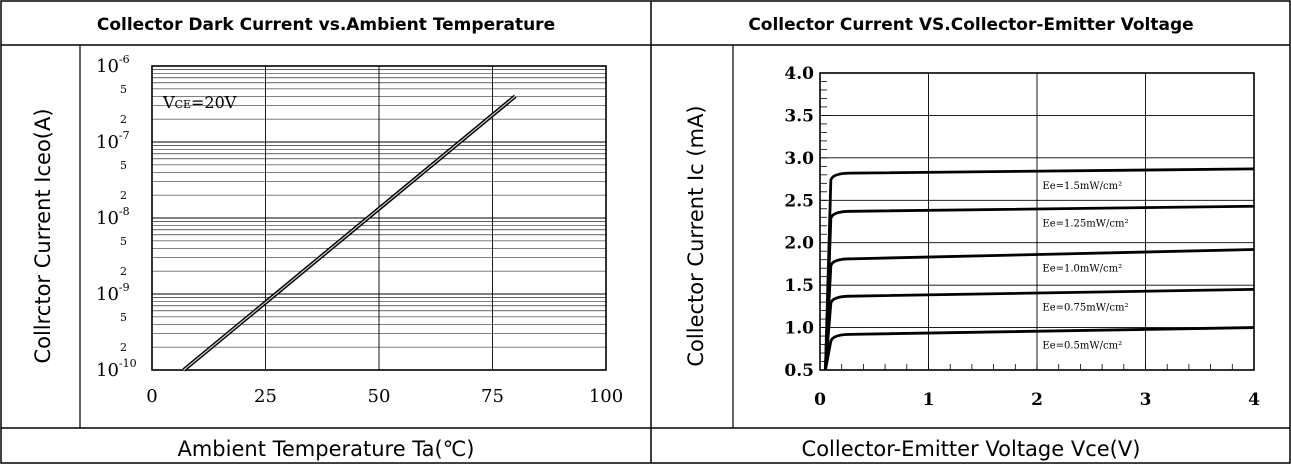 The image size is (1291, 464). Describe the element at coordinates (325, 449) in the screenshot. I see `left-x-axis-label: Ambient Temperature Ta(℃)` at that location.